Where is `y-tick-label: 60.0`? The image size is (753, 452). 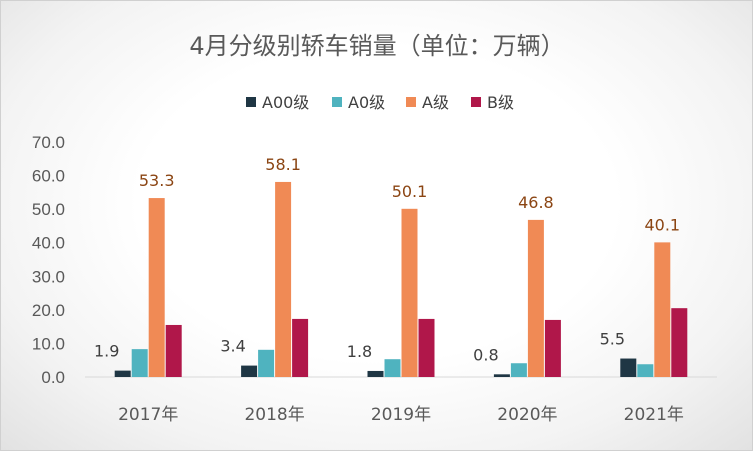
y-tick-label: 60.0 is located at coordinates (48, 176).